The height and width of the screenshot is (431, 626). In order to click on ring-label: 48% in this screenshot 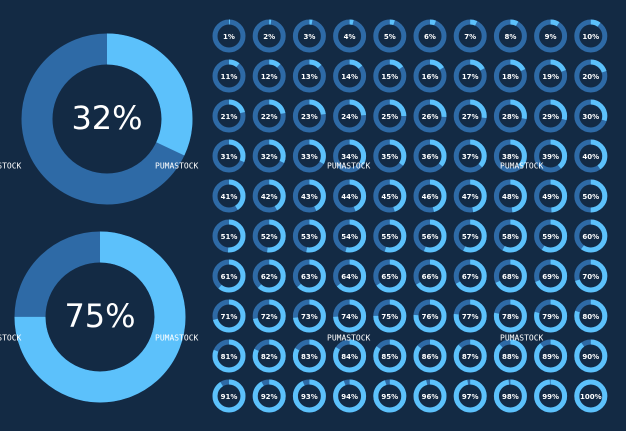, I will do `click(510, 197)`.